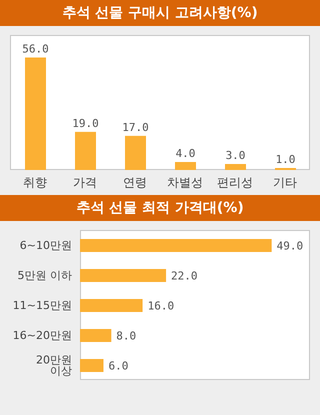 This screenshot has height=415, width=320. I want to click on data-label: 56.0, so click(35, 49).